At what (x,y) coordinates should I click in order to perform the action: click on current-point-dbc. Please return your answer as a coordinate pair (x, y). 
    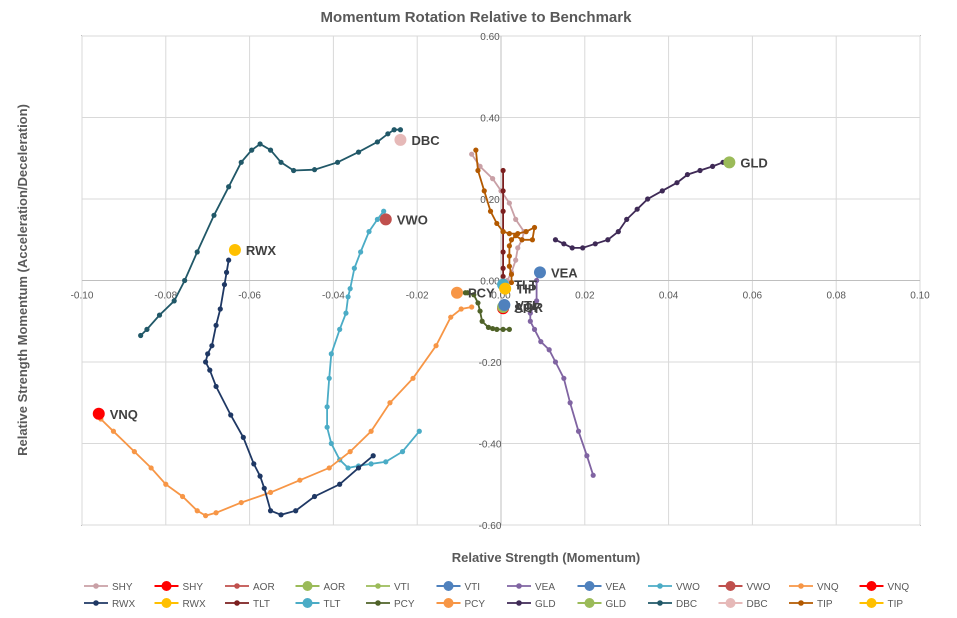
    Looking at the image, I should click on (400, 139).